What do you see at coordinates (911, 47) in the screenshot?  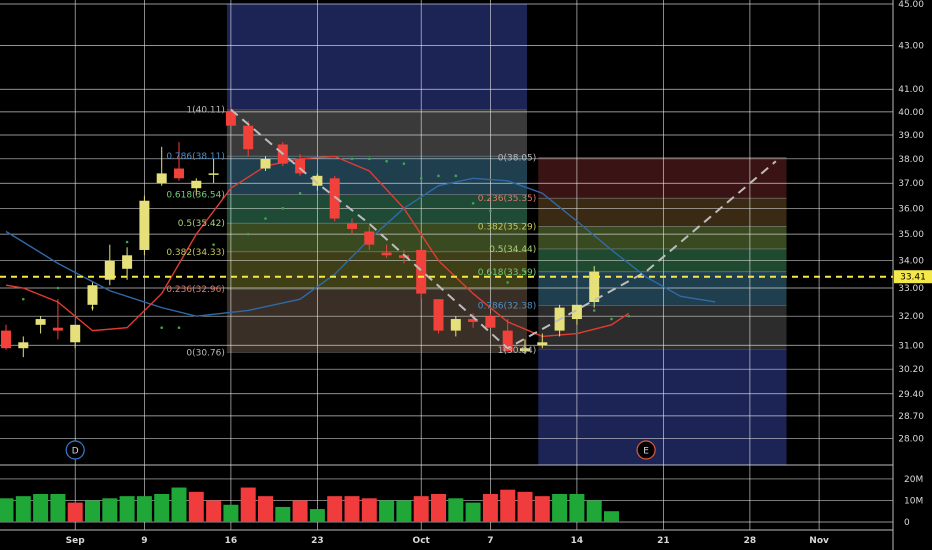 I see `price-tick-label: 43.00` at bounding box center [911, 47].